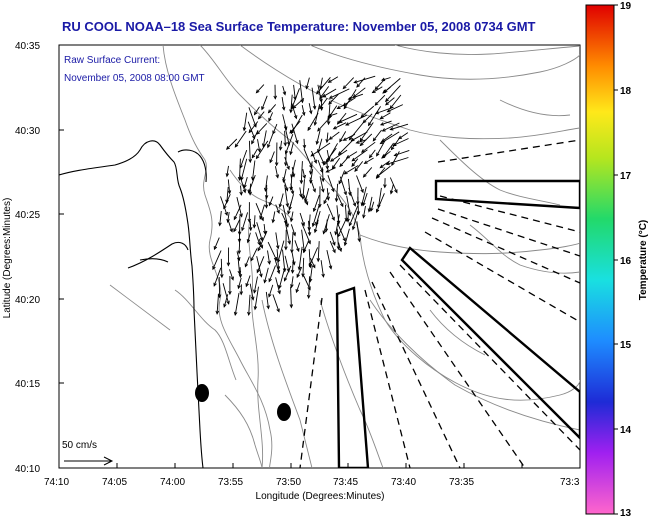  I want to click on overlay-line-1: Raw Surface Current:, so click(112, 60).